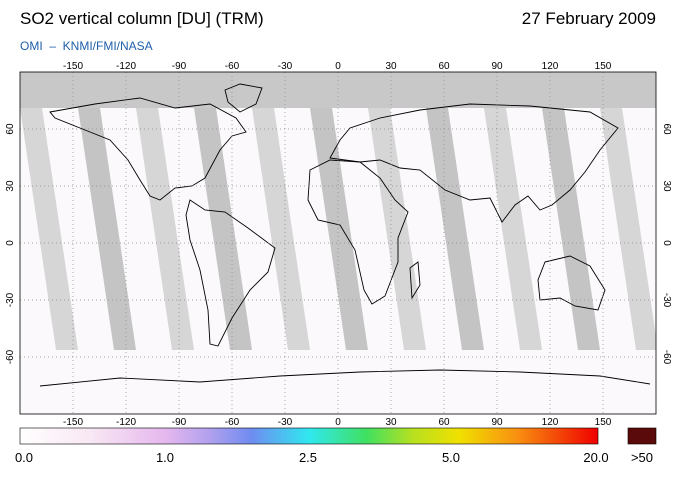 The height and width of the screenshot is (480, 676). What do you see at coordinates (595, 457) in the screenshot?
I see `colorbar-label: 20.0` at bounding box center [595, 457].